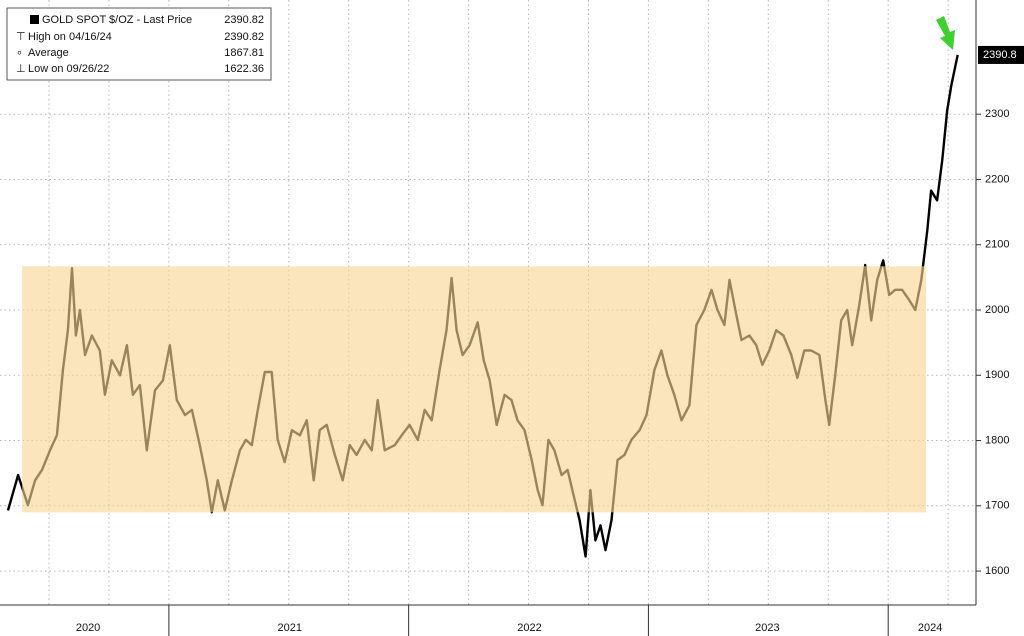  I want to click on y-tick-label: 2200, so click(997, 179).